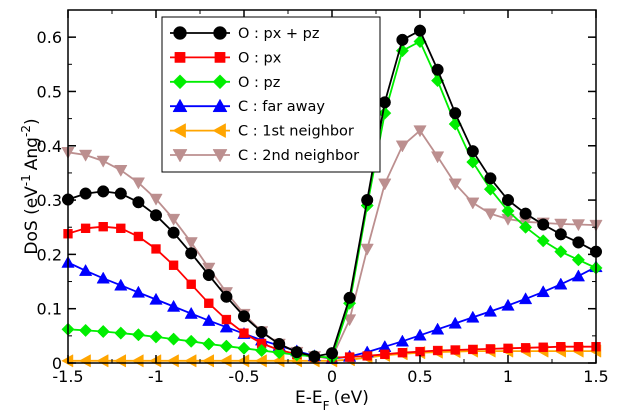 Image resolution: width=621 pixels, height=412 pixels. I want to click on legend-item: O : px + pz, so click(245, 34).